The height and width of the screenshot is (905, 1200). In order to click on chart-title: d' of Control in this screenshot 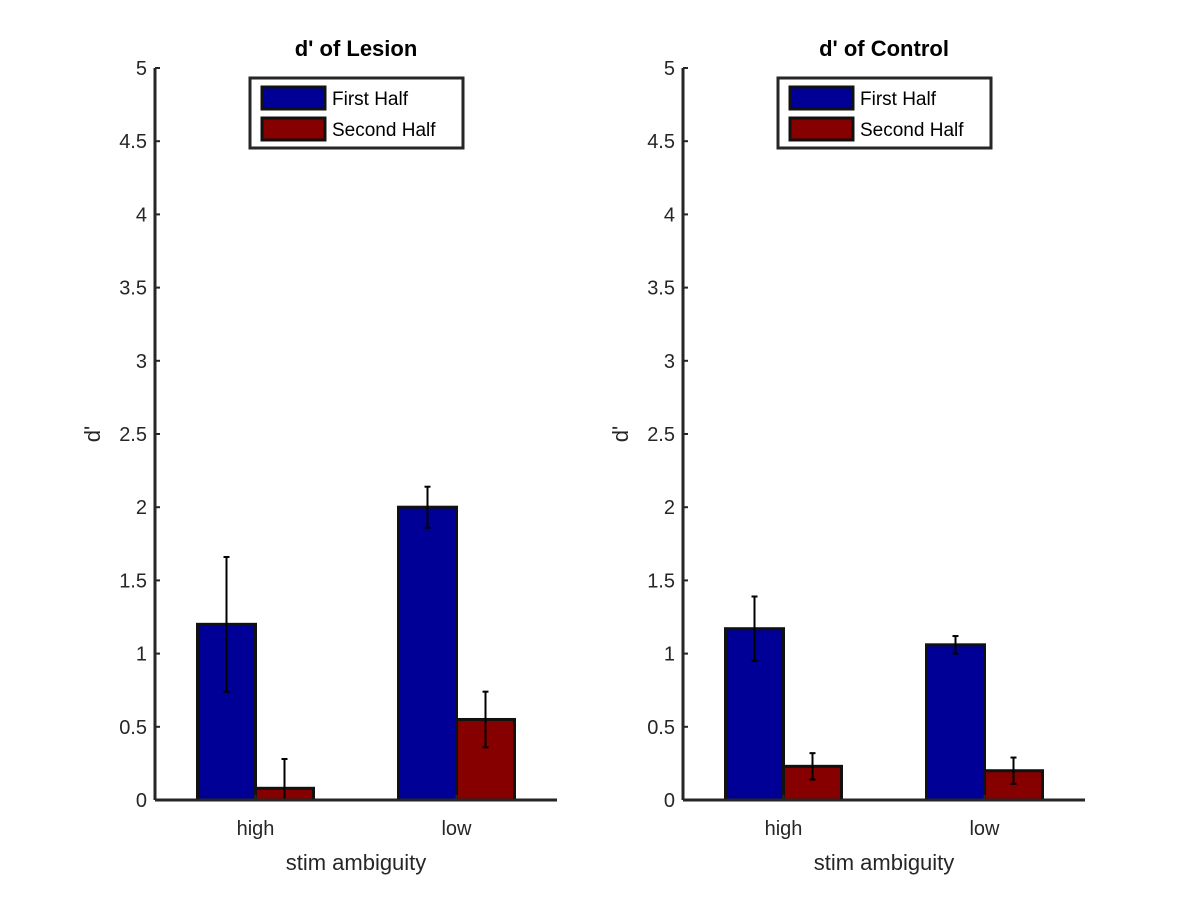, I will do `click(884, 48)`.